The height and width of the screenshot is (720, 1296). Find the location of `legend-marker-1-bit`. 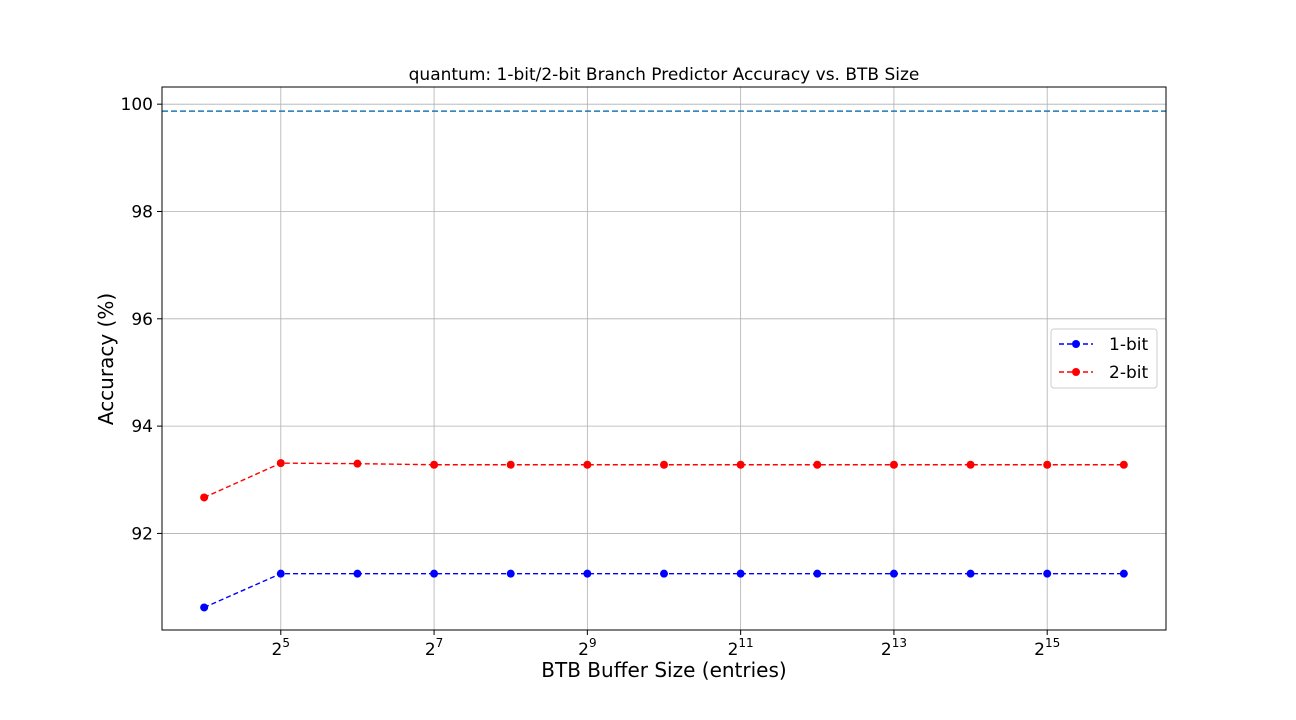

legend-marker-1-bit is located at coordinates (1076, 344).